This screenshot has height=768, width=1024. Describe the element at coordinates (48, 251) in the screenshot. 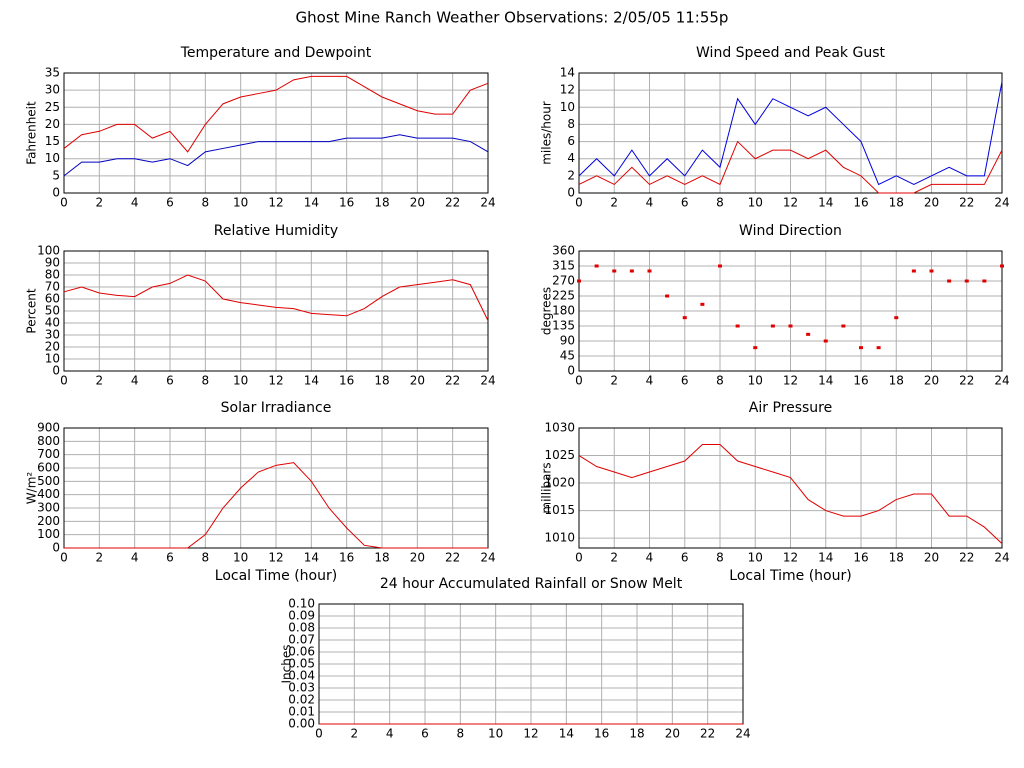

I see `y-tick-label: 100` at that location.